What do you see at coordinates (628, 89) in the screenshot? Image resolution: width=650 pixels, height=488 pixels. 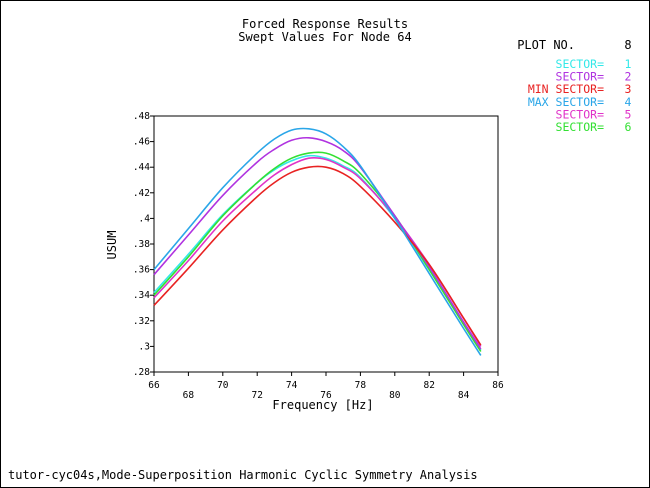 I see `legend-entry-value: 3` at bounding box center [628, 89].